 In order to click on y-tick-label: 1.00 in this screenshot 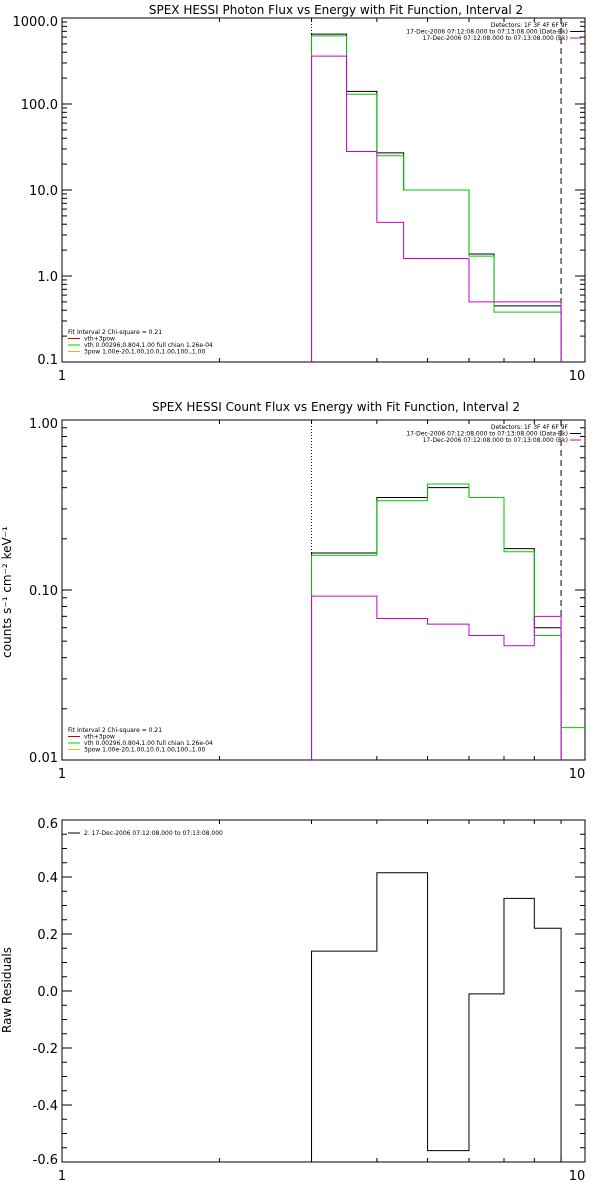, I will do `click(43, 424)`.